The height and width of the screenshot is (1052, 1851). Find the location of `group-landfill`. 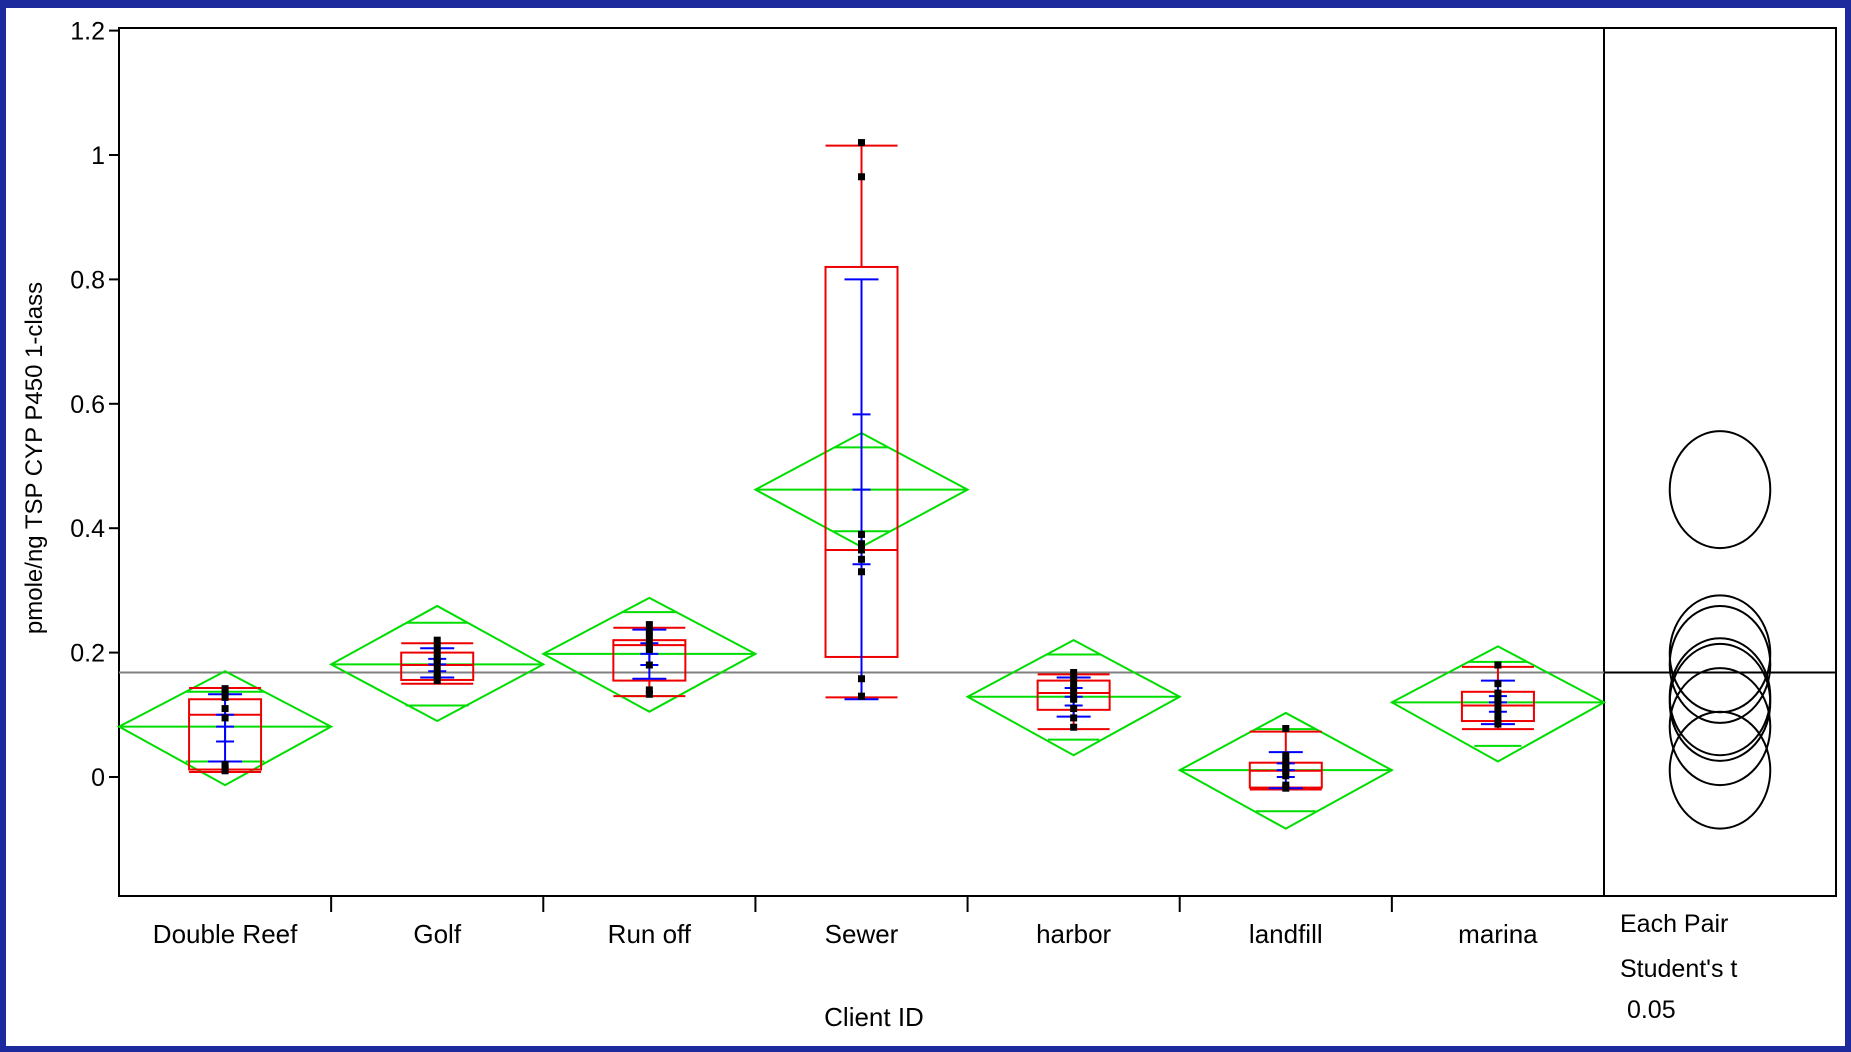

group-landfill is located at coordinates (1285, 770).